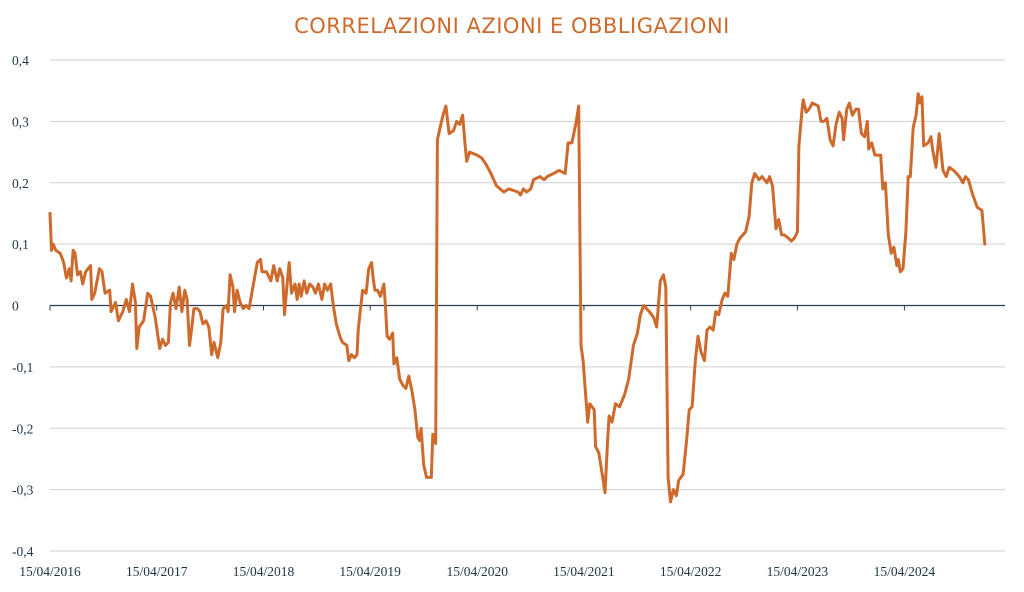 Image resolution: width=1024 pixels, height=592 pixels. I want to click on x-tick-label: 15/04/2021, so click(584, 571).